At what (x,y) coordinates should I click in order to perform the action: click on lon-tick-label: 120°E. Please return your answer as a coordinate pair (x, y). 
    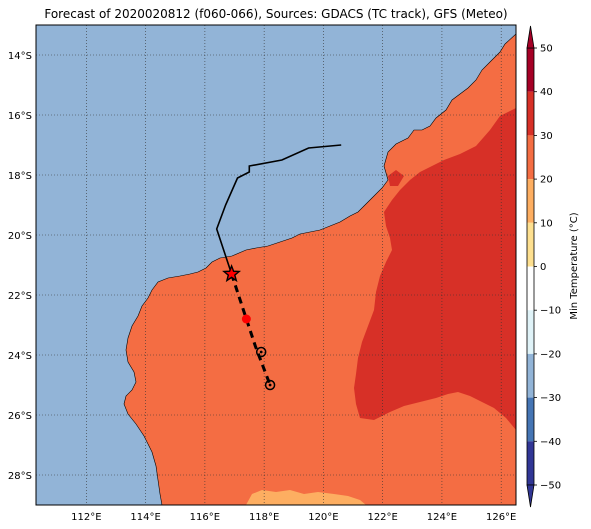
    Looking at the image, I should click on (323, 517).